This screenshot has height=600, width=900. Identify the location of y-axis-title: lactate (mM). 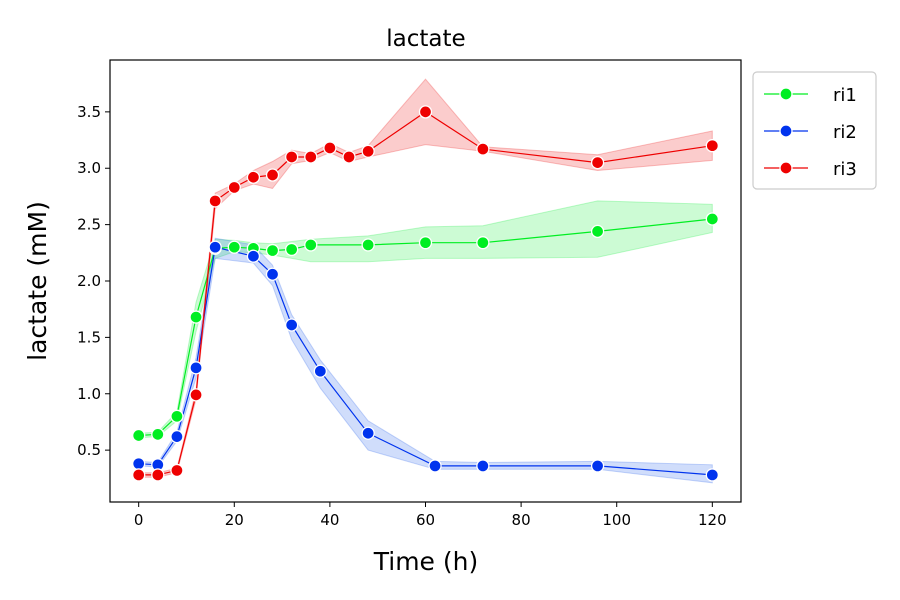
(37, 281).